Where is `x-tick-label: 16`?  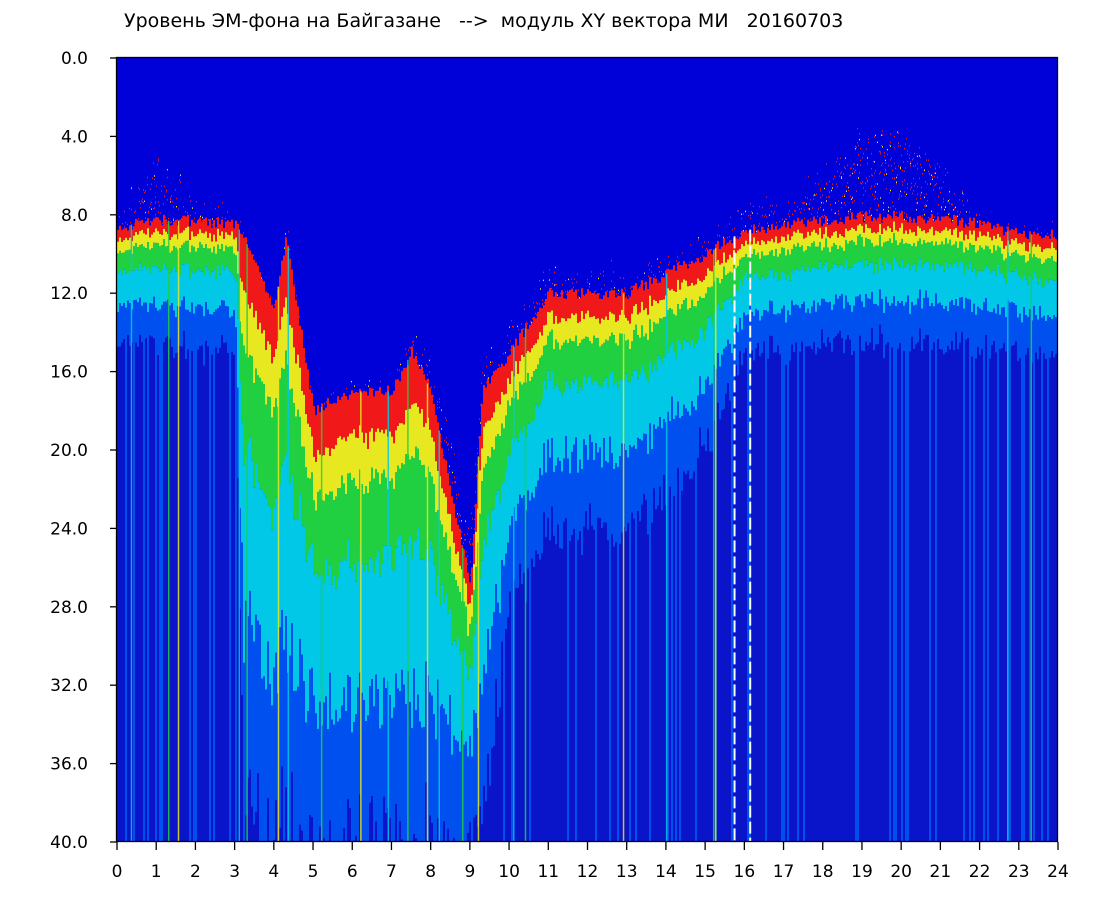 x-tick-label: 16 is located at coordinates (745, 872).